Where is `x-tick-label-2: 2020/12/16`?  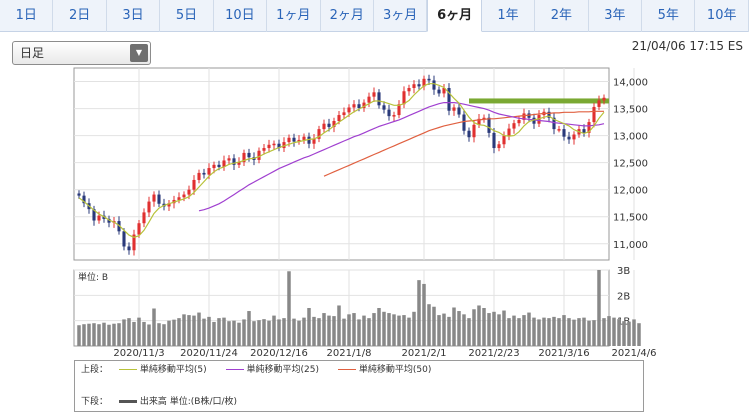
x-tick-label-2: 2020/12/16 is located at coordinates (279, 353).